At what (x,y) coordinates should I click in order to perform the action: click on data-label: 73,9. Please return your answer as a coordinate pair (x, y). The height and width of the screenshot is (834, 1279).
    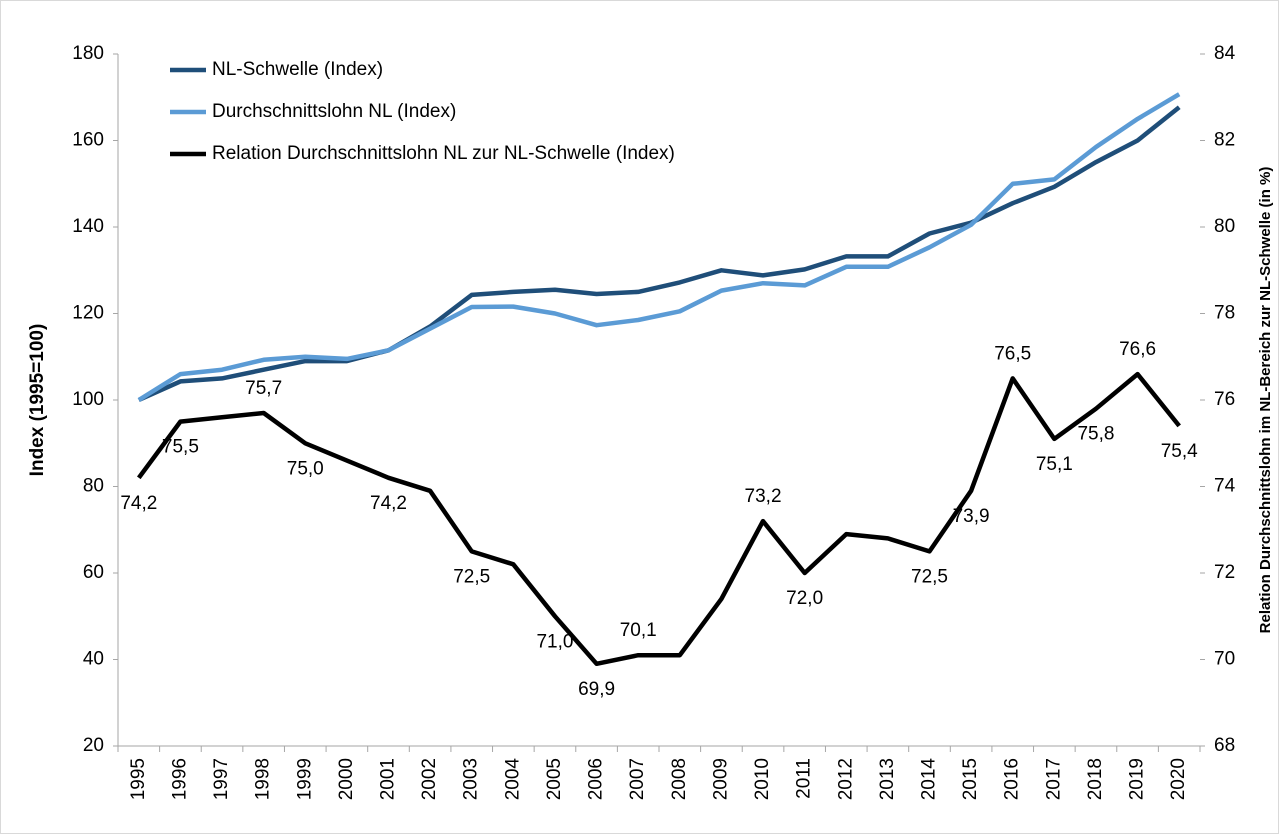
    Looking at the image, I should click on (971, 516).